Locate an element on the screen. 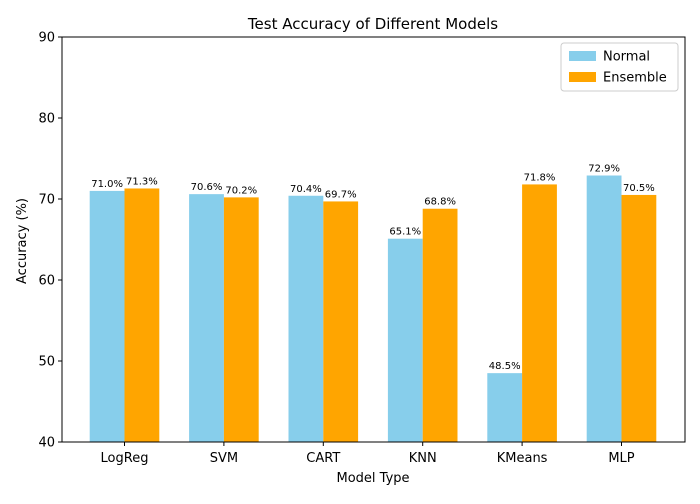 This screenshot has width=700, height=504. x-axis: LogReg SVM CART KNN KMeans MLP is located at coordinates (368, 454).